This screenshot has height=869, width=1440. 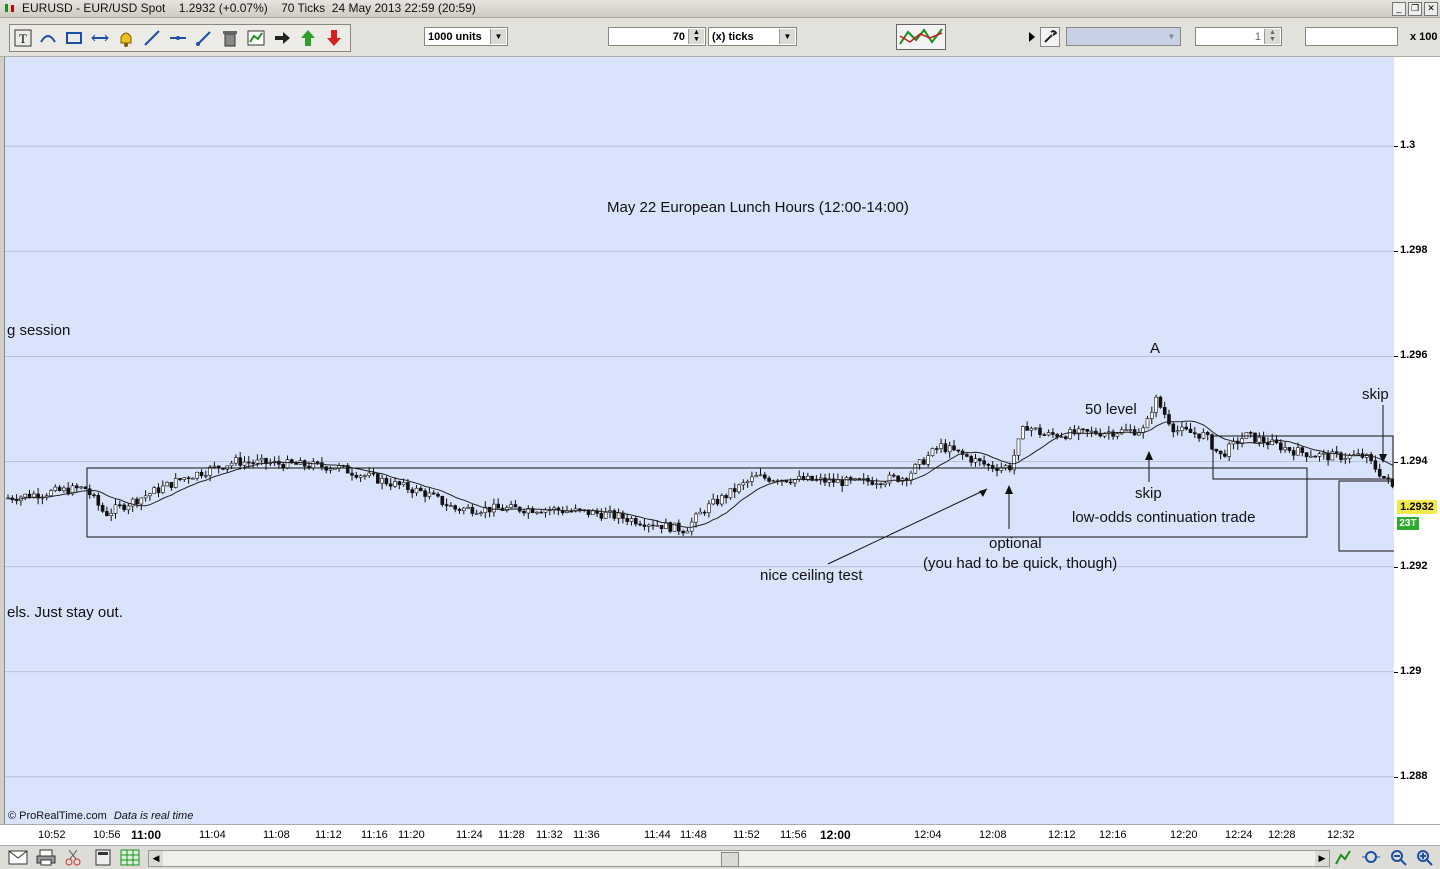 I want to click on buy-arrow-up-icon, so click(x=308, y=38).